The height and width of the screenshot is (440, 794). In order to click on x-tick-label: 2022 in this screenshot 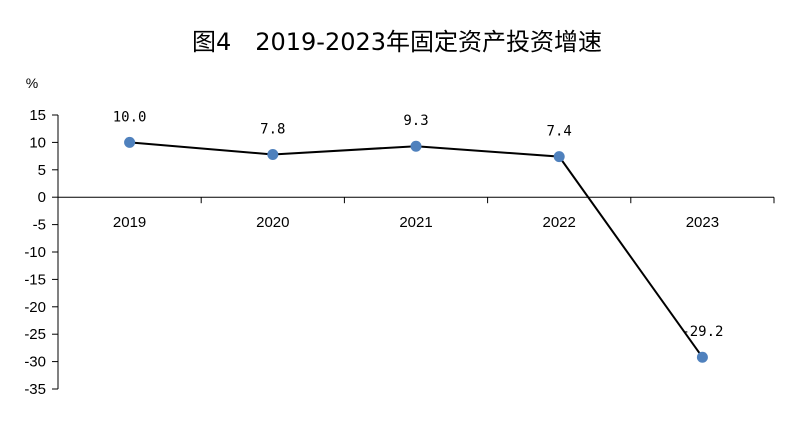, I will do `click(559, 222)`.